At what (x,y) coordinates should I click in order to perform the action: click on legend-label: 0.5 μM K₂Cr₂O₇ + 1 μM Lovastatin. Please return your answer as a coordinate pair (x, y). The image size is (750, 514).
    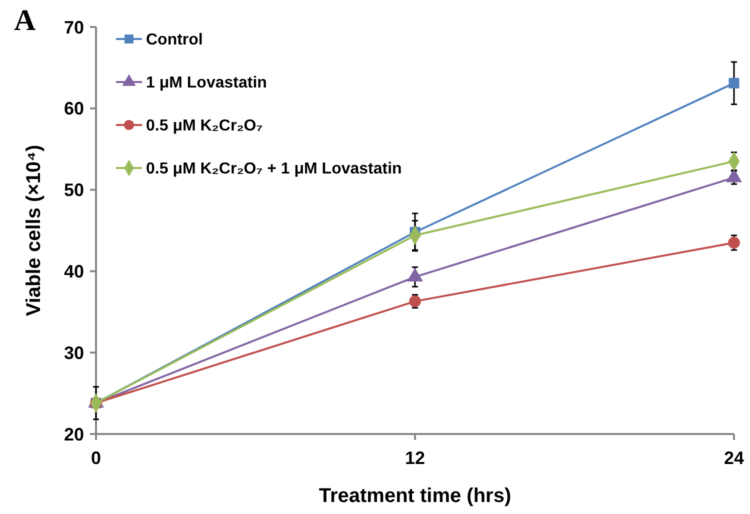
    Looking at the image, I should click on (274, 169).